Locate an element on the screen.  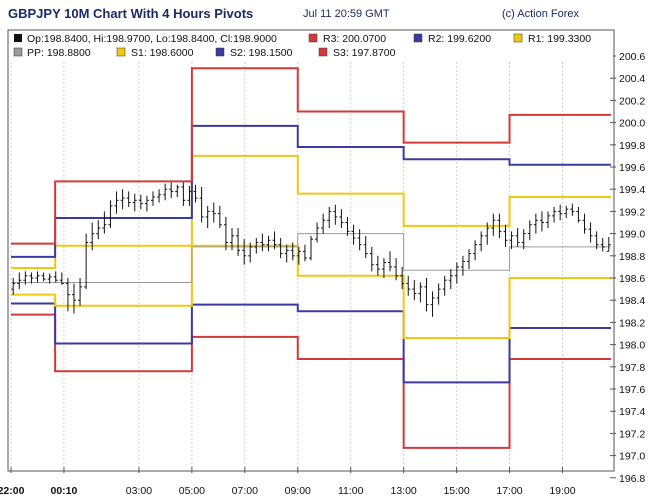
pivot-line-pp is located at coordinates (311, 258).